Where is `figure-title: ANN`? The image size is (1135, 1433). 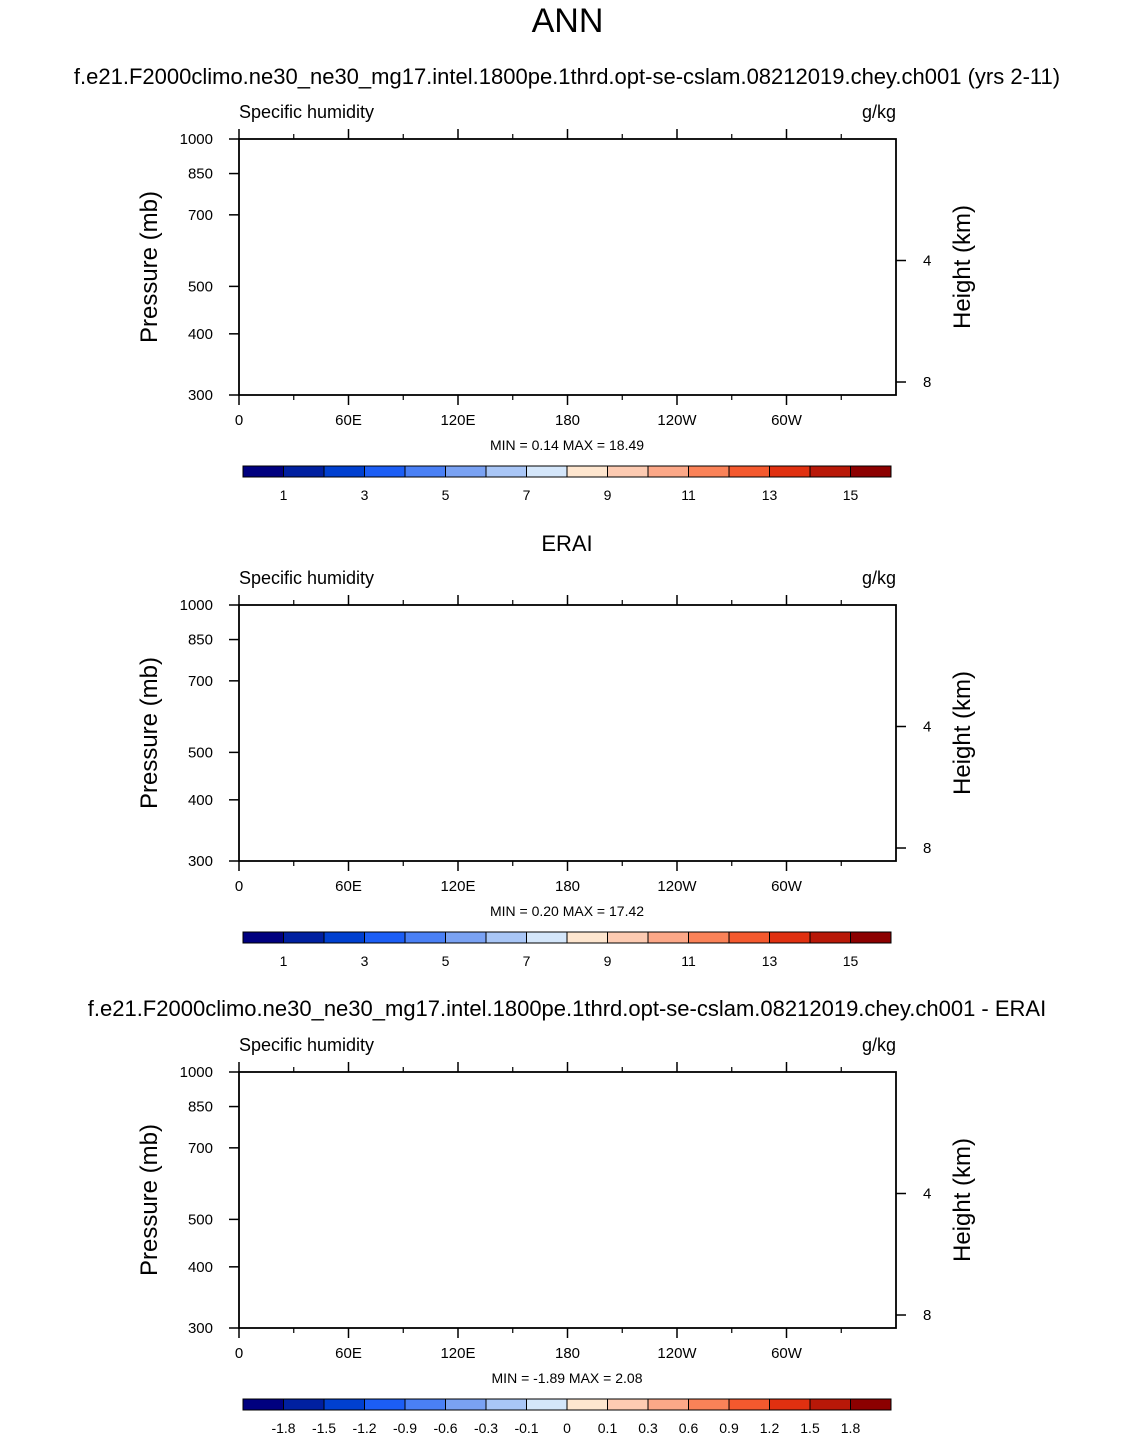
figure-title: ANN is located at coordinates (567, 21).